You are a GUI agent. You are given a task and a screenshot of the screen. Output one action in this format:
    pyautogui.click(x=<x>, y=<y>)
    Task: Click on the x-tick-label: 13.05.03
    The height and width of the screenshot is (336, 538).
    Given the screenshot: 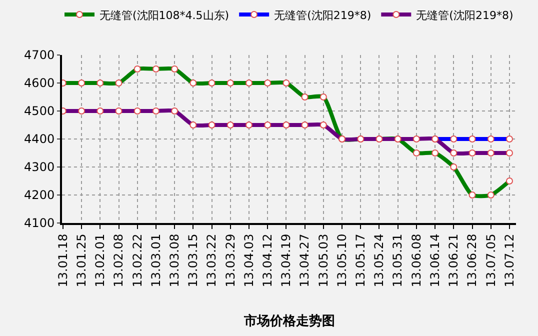 What is the action you would take?
    pyautogui.click(x=323, y=261)
    